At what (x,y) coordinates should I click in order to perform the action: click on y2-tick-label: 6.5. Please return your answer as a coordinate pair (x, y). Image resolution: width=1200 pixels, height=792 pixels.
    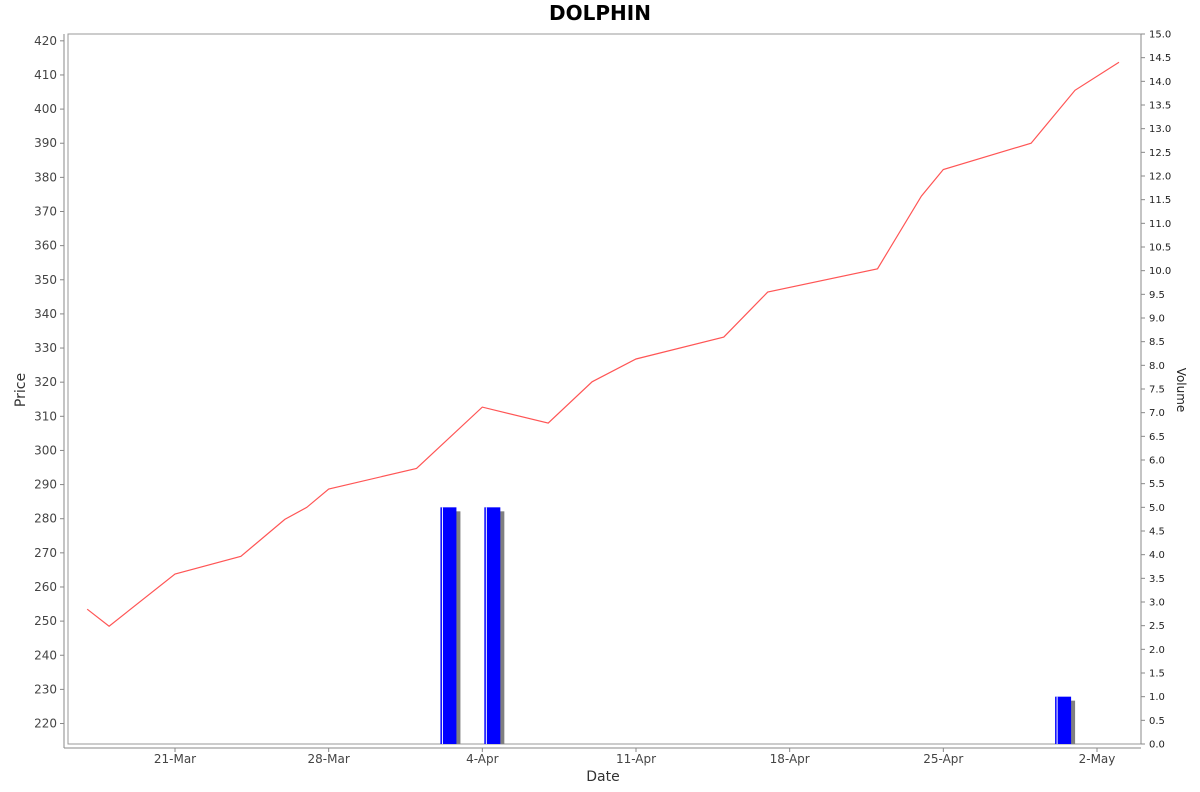
    Looking at the image, I should click on (1157, 437).